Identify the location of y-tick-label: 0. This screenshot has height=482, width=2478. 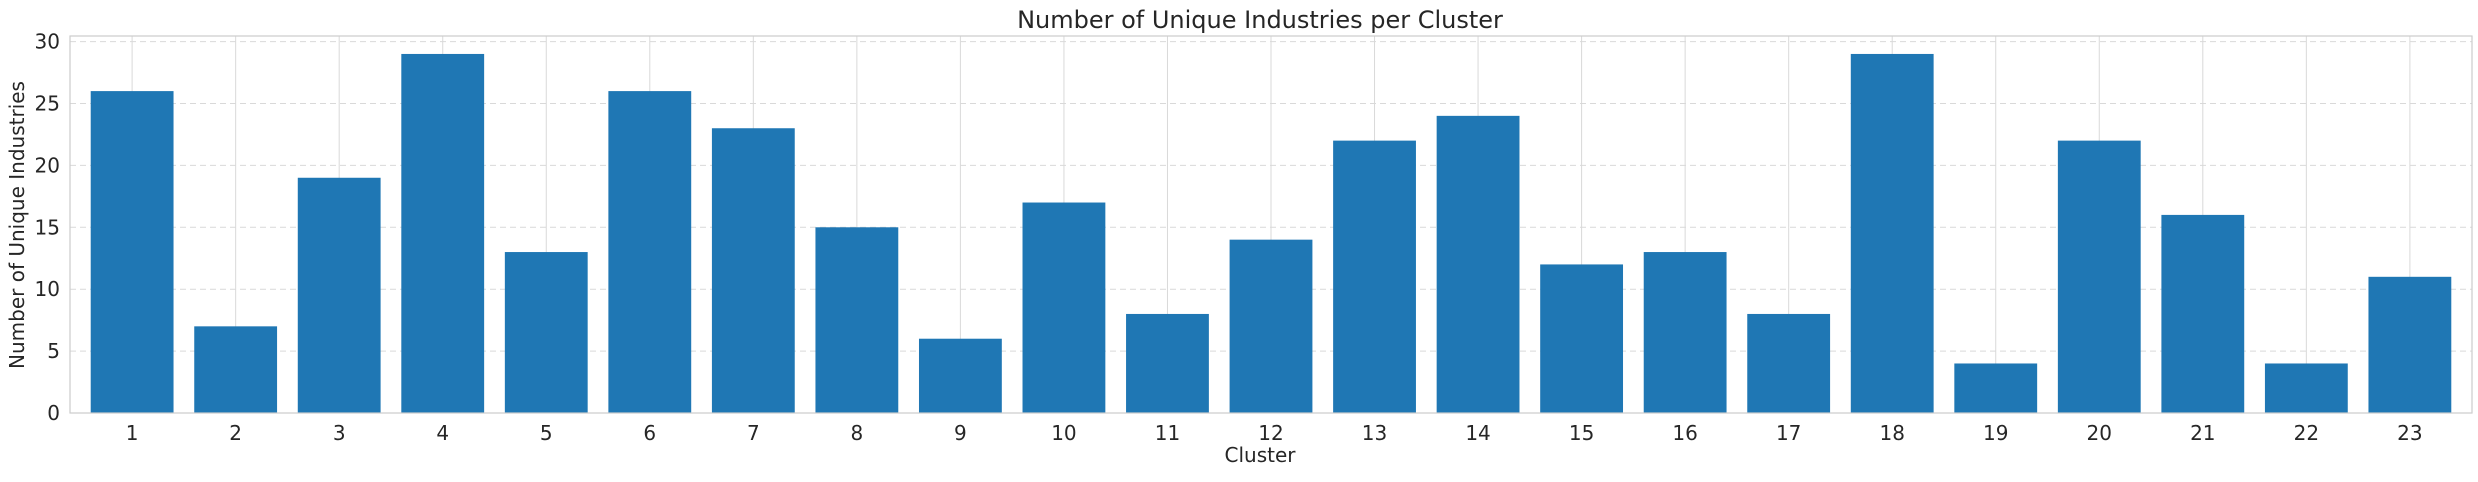
(53, 413).